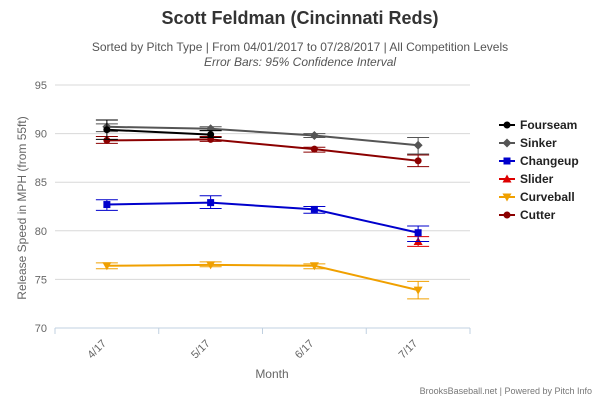 This screenshot has width=600, height=400. I want to click on legend-label: Curveball, so click(547, 197).